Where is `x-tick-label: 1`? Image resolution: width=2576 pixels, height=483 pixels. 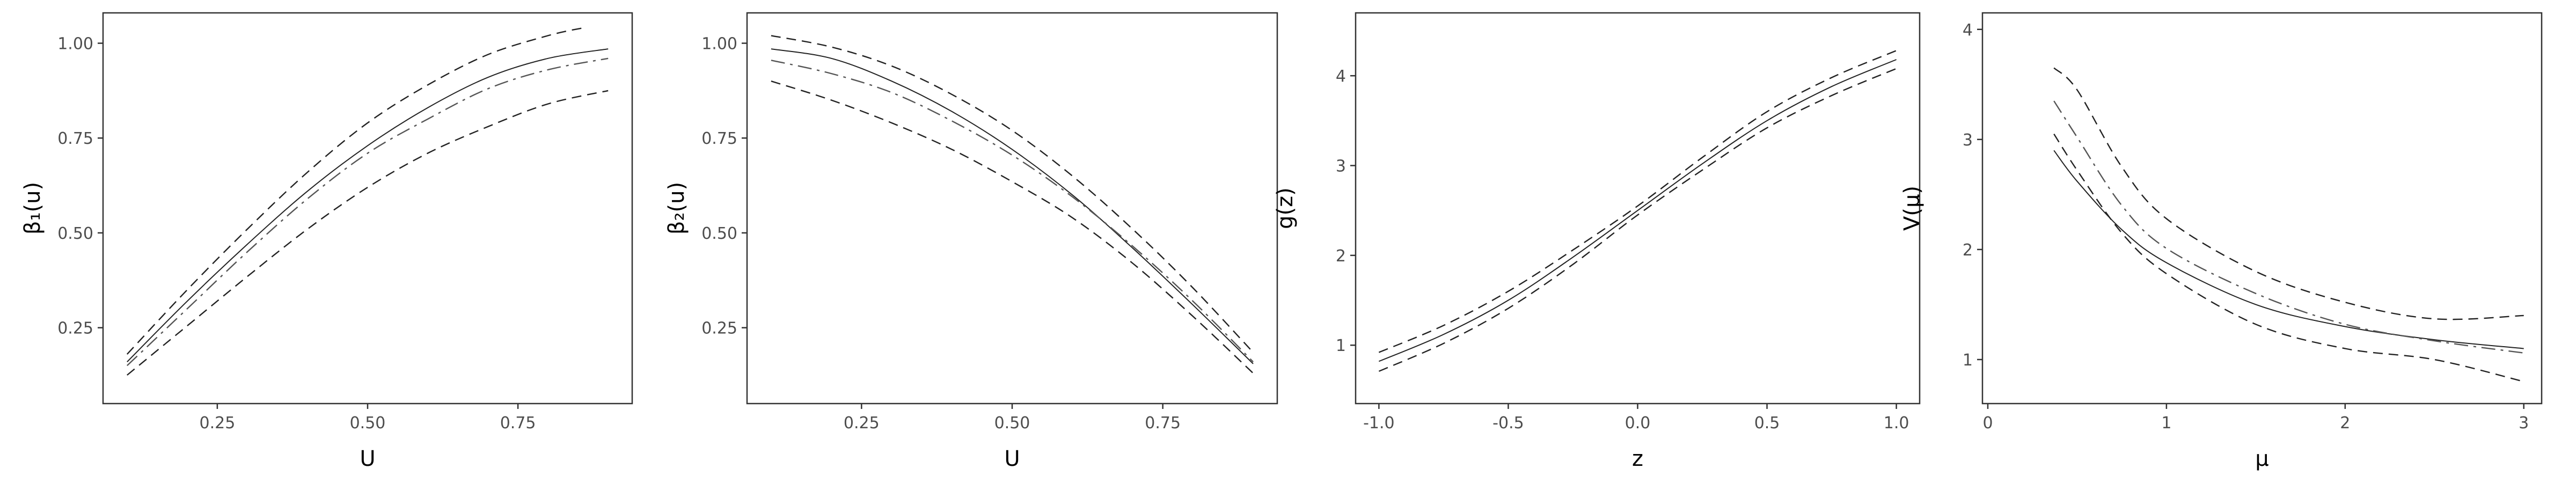 x-tick-label: 1 is located at coordinates (2166, 423).